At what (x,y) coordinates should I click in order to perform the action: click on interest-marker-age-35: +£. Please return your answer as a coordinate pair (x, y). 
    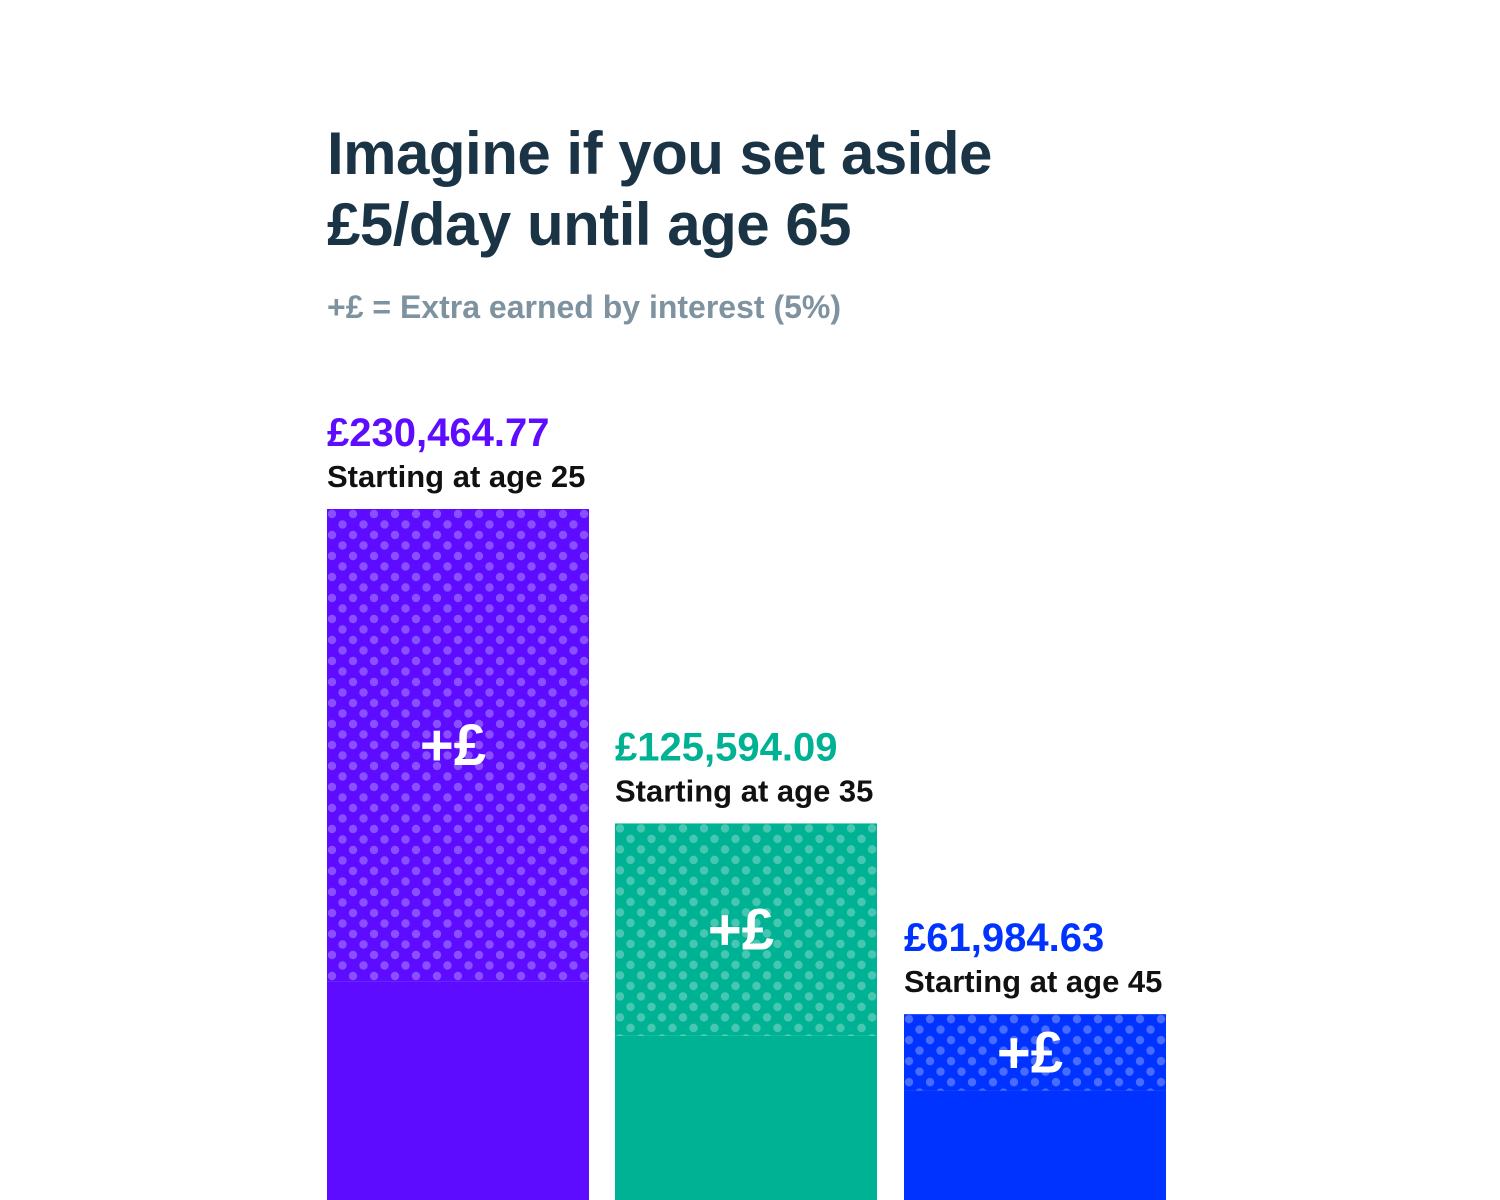
    Looking at the image, I should click on (741, 930).